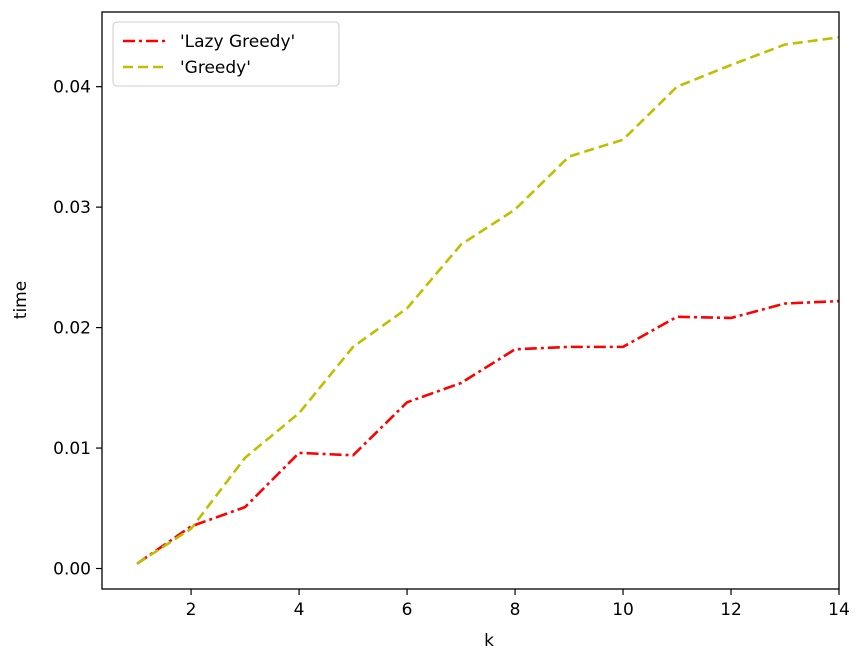  Describe the element at coordinates (72, 329) in the screenshot. I see `y-tick-label: 0.02` at that location.